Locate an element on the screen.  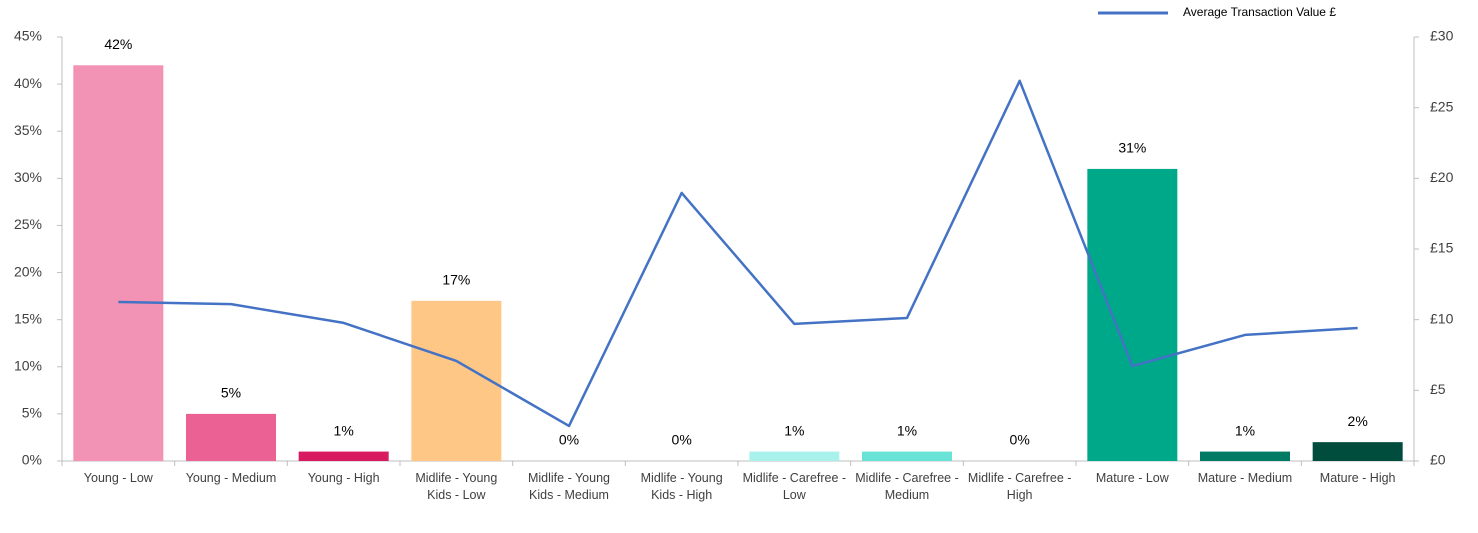
y-tick-label: 20% is located at coordinates (28, 271).